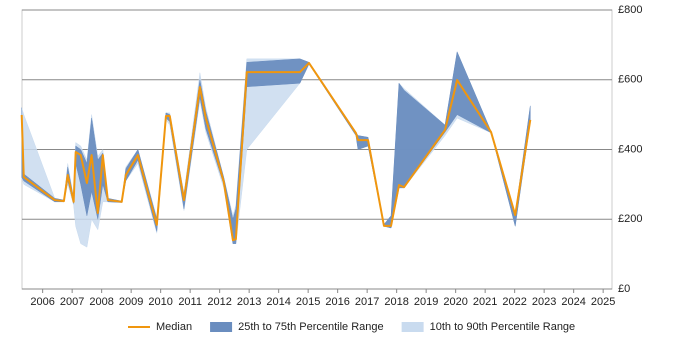 Image resolution: width=700 pixels, height=350 pixels. I want to click on x-tick-label: 2013, so click(249, 302).